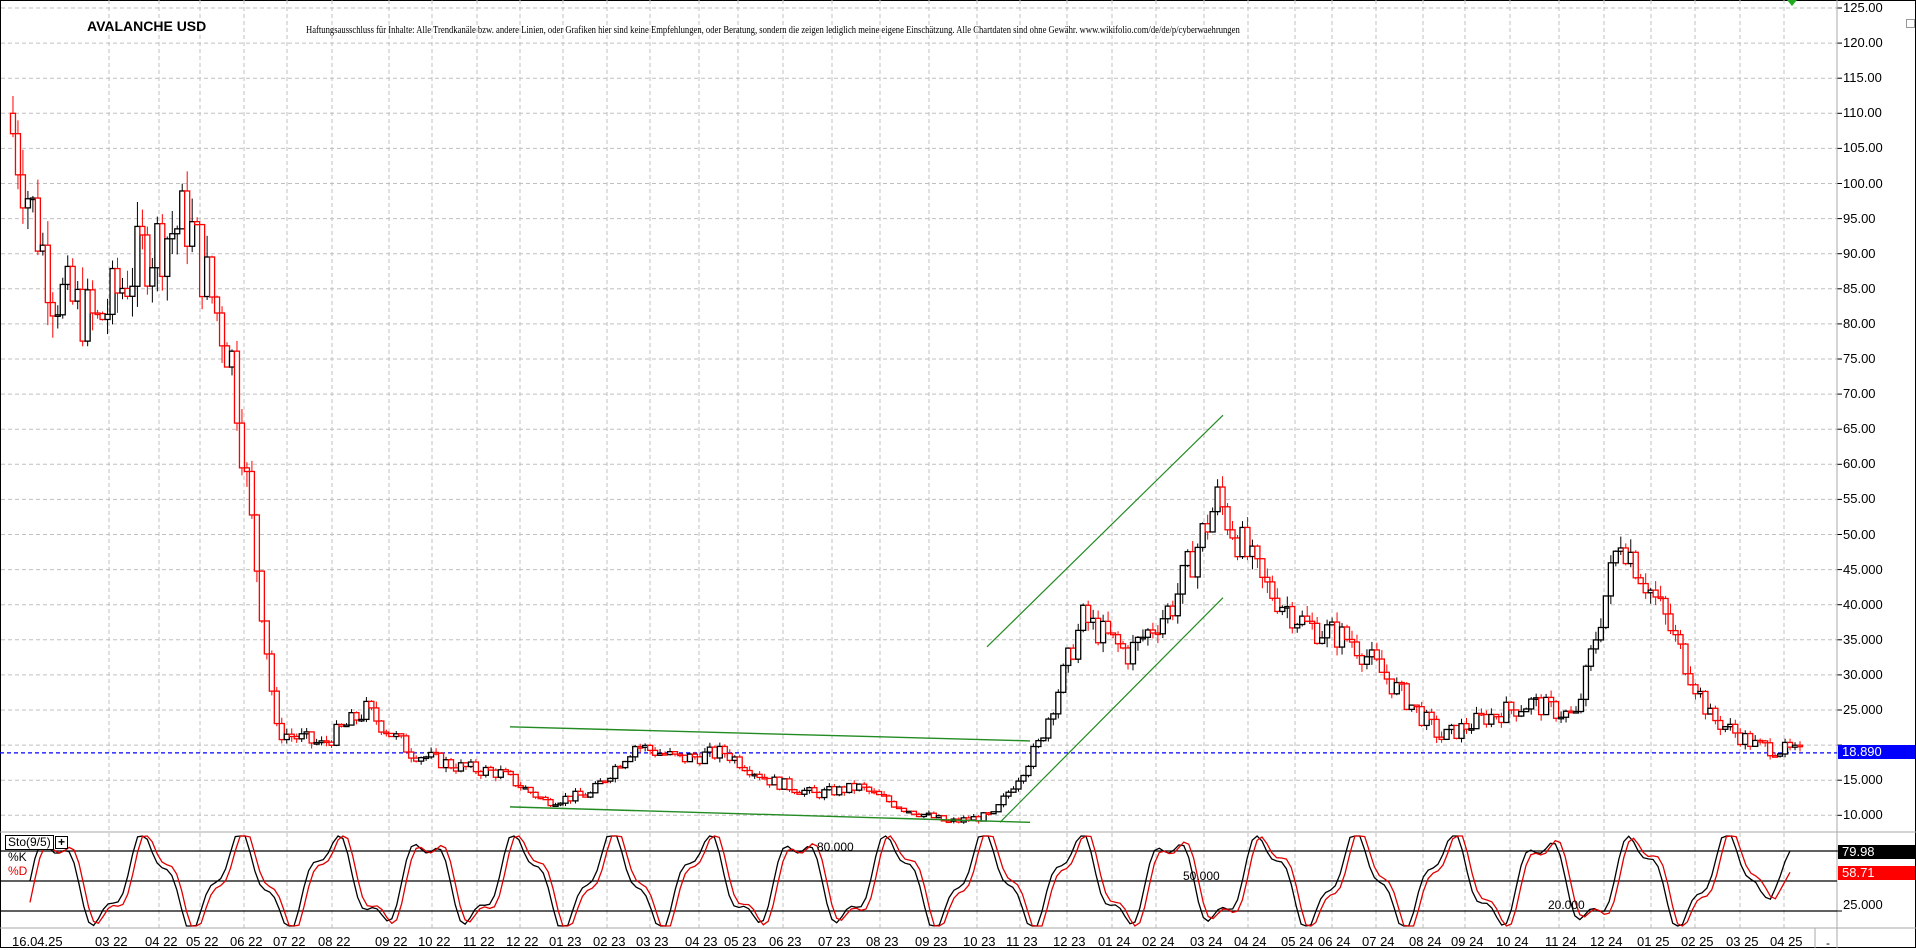 This screenshot has height=950, width=1916. Describe the element at coordinates (609, 941) in the screenshot. I see `time-tick-label: 02 23` at that location.